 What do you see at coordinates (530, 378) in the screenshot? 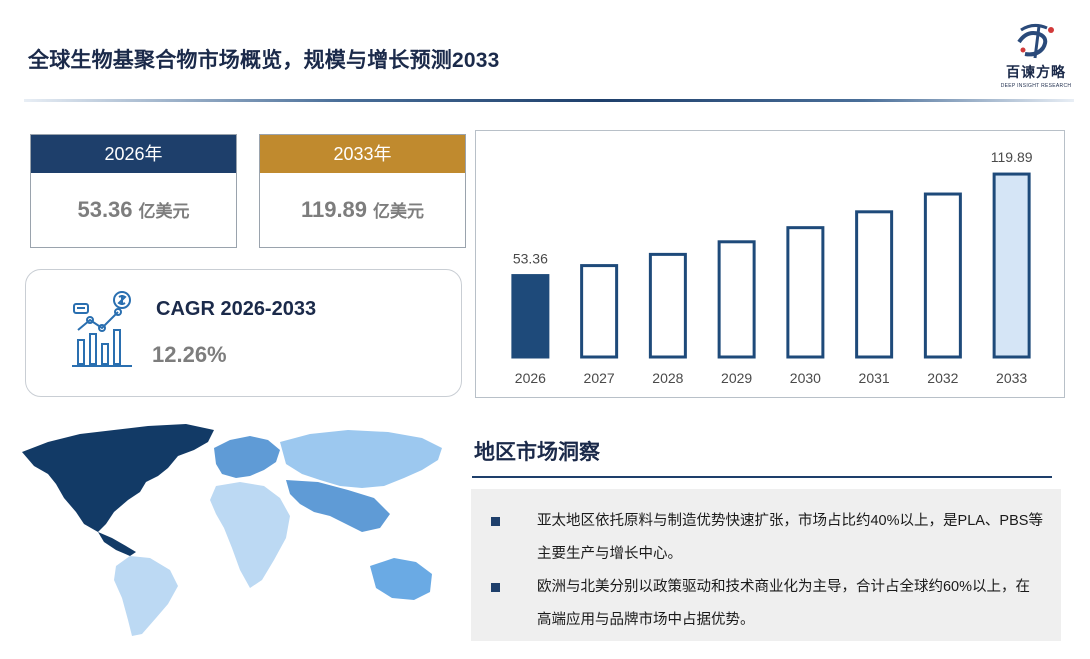
I see `x-tick-label: 2026` at bounding box center [530, 378].